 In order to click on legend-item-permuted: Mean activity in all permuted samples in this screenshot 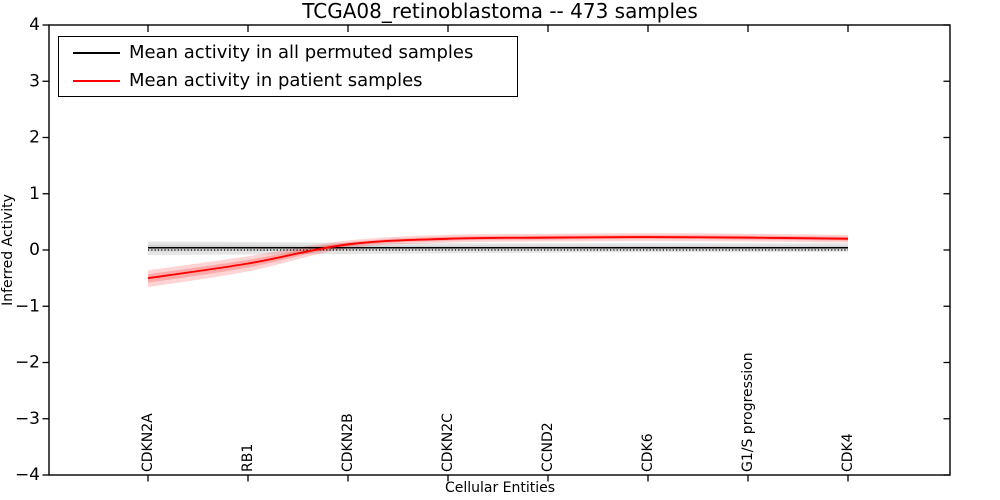, I will do `click(288, 53)`.